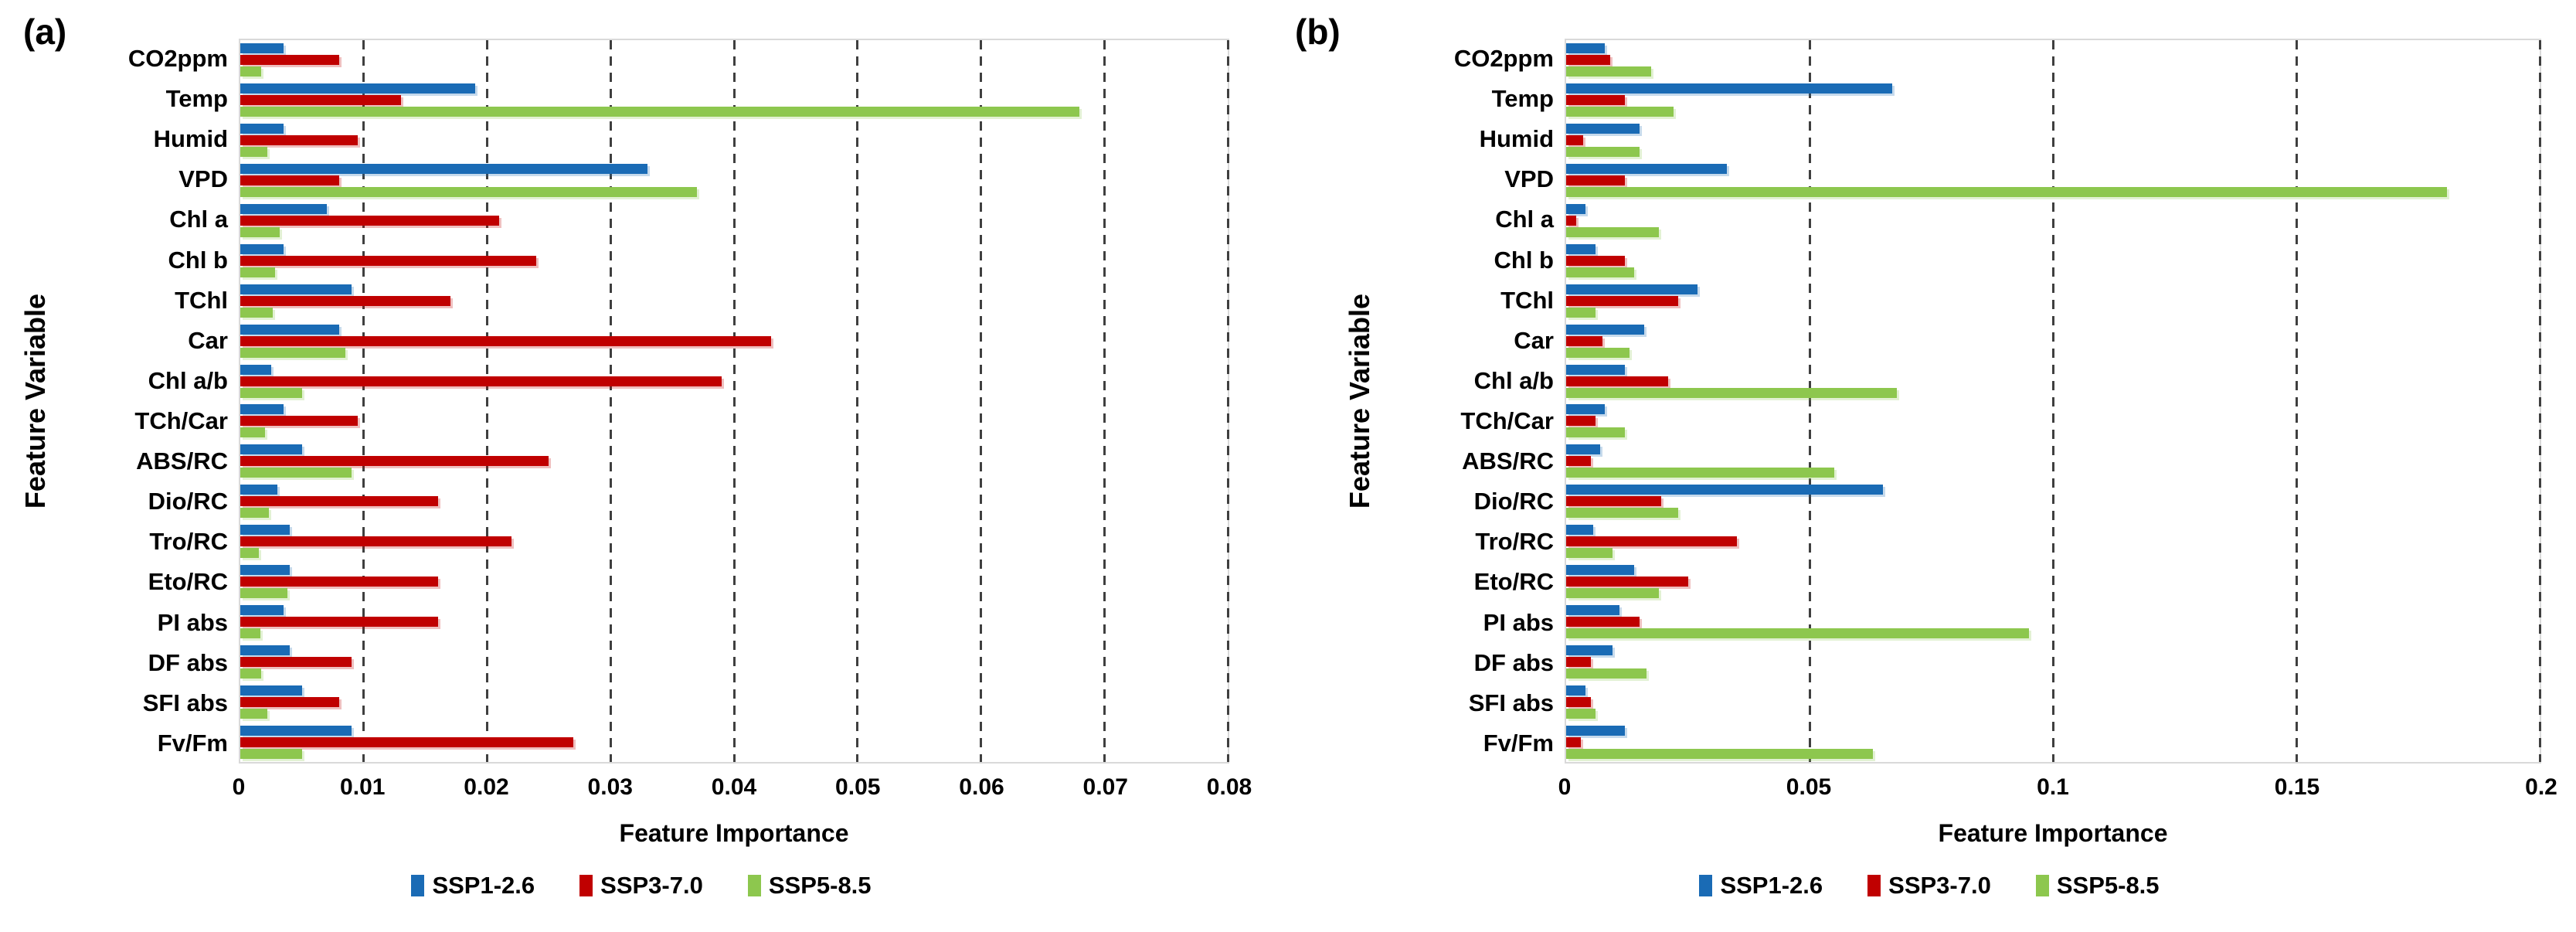 The width and height of the screenshot is (2576, 932). I want to click on bar-group-CO2ppm, so click(734, 60).